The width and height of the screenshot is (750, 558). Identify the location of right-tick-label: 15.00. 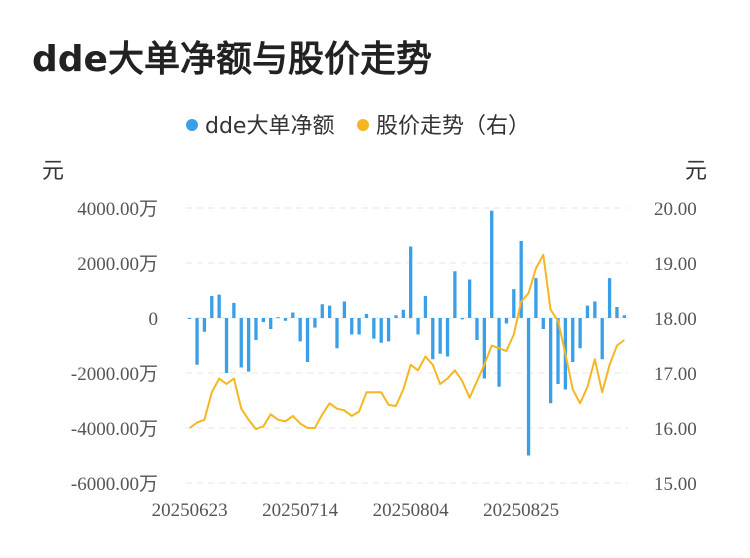
(675, 484).